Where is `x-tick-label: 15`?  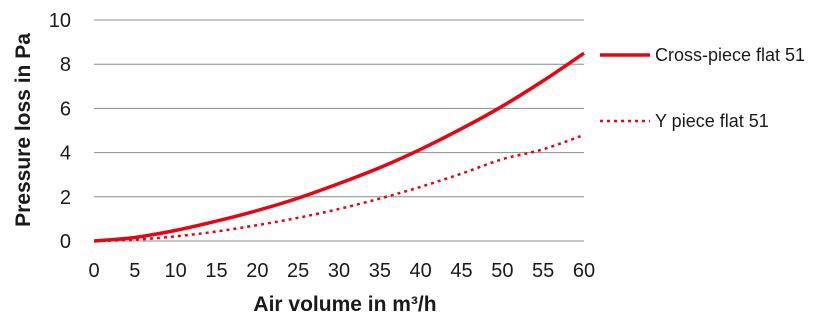
x-tick-label: 15 is located at coordinates (216, 271).